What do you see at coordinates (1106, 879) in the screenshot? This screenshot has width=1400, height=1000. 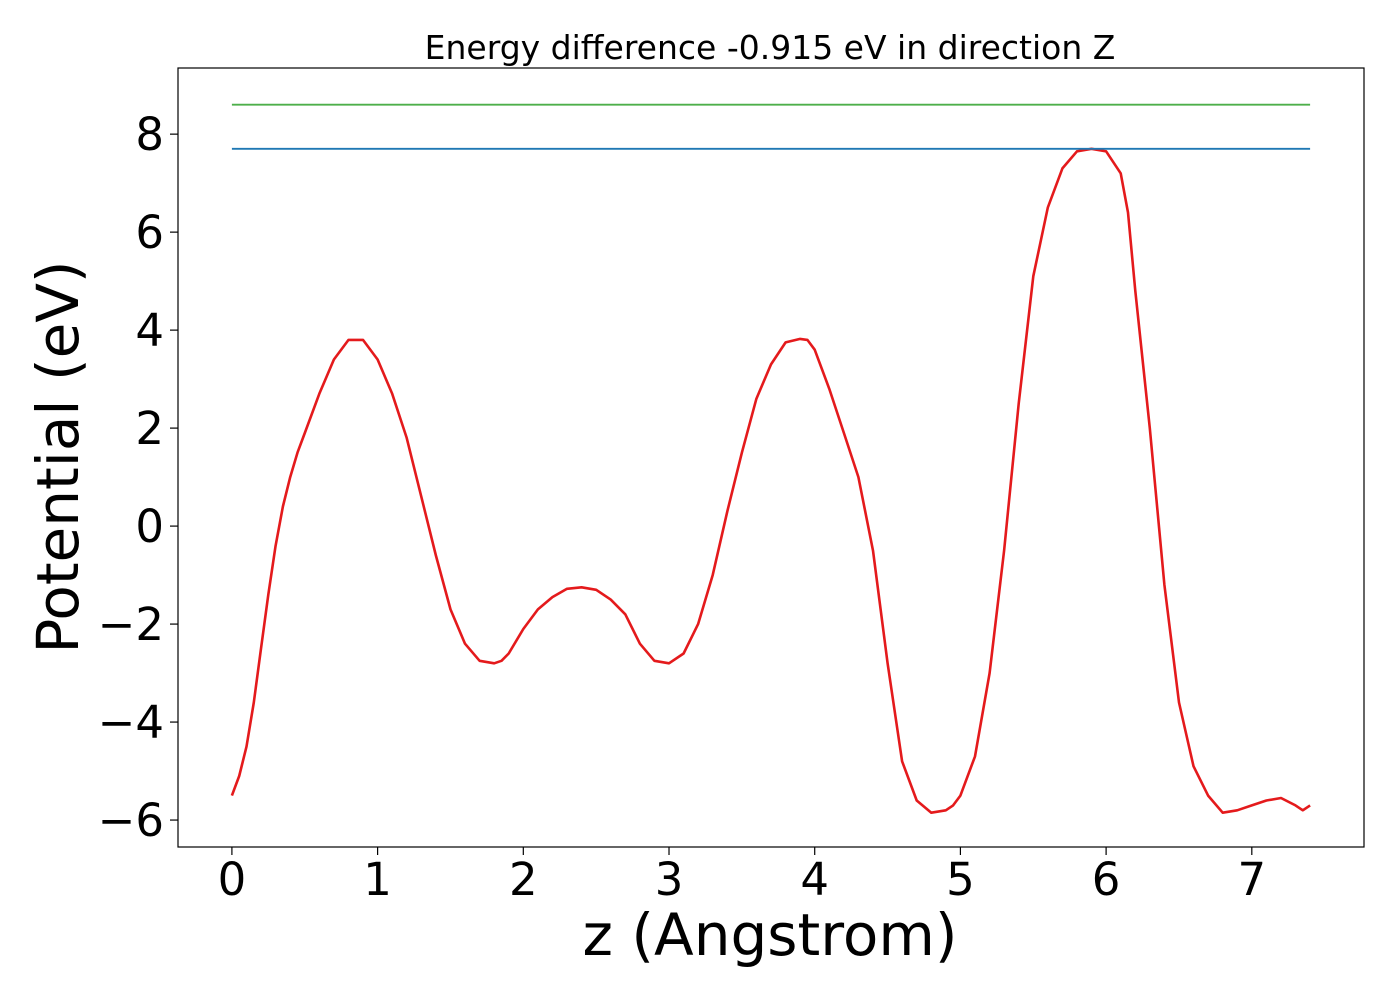 I see `x-tick-label: 6` at bounding box center [1106, 879].